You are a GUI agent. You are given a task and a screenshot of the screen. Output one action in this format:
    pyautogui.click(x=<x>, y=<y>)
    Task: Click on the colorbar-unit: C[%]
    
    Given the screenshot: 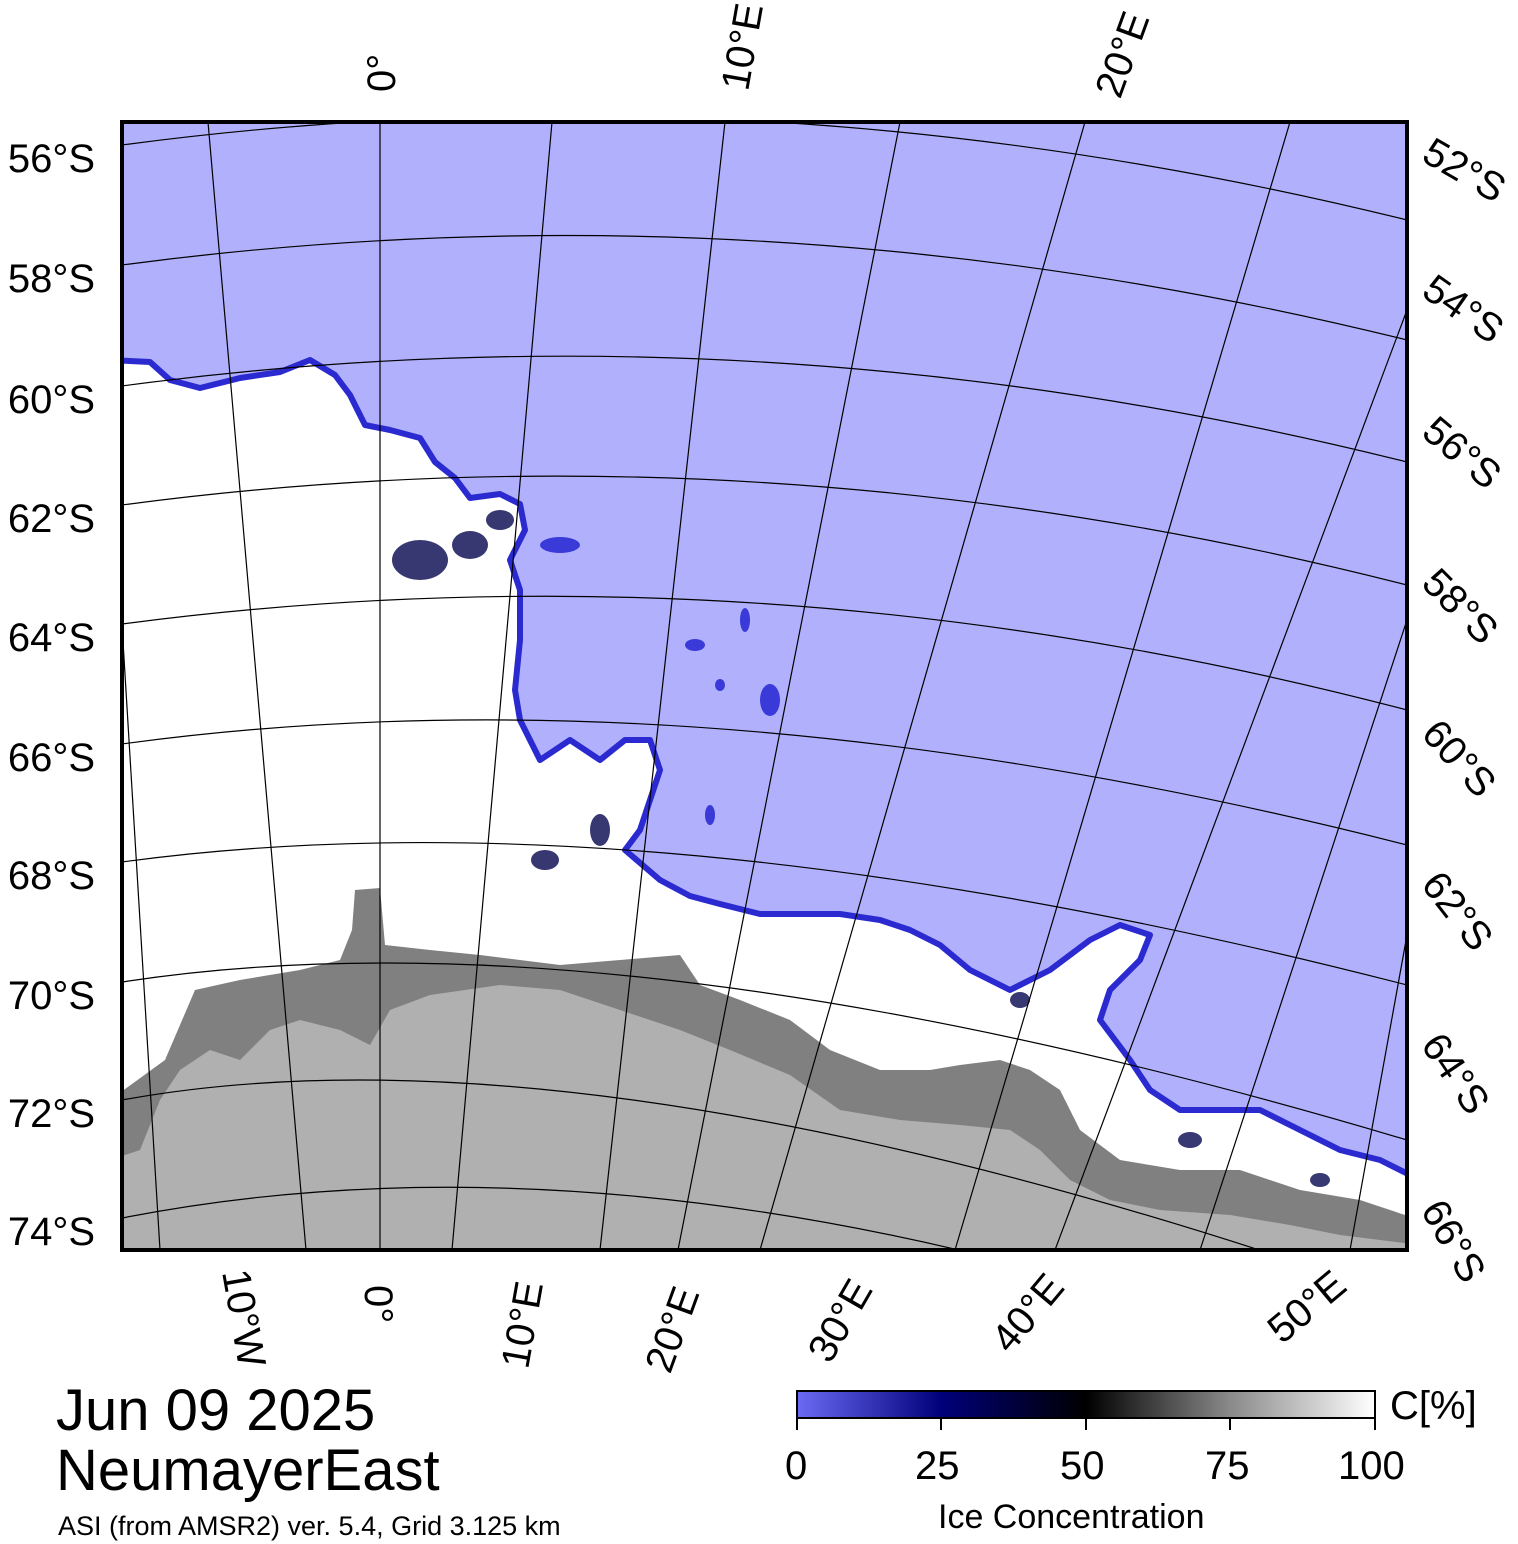 What is the action you would take?
    pyautogui.click(x=1433, y=1406)
    